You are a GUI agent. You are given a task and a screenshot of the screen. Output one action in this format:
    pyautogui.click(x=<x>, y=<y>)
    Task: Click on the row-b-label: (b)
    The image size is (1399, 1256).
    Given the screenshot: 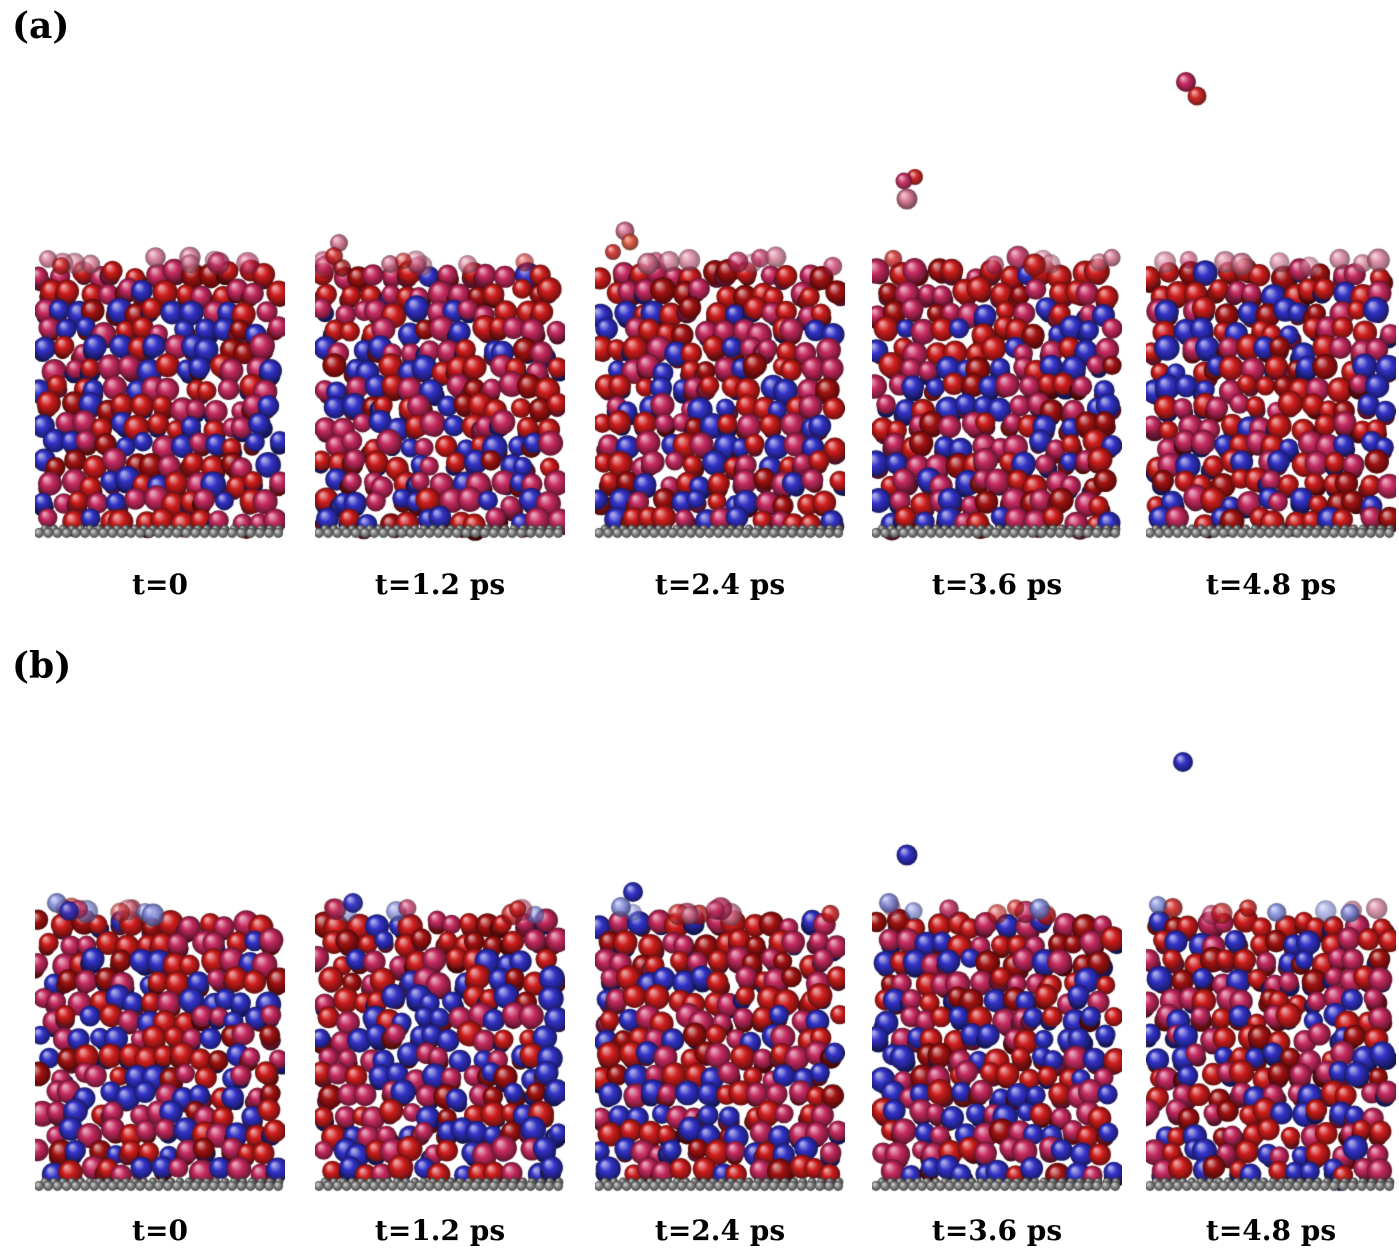 What is the action you would take?
    pyautogui.click(x=42, y=666)
    